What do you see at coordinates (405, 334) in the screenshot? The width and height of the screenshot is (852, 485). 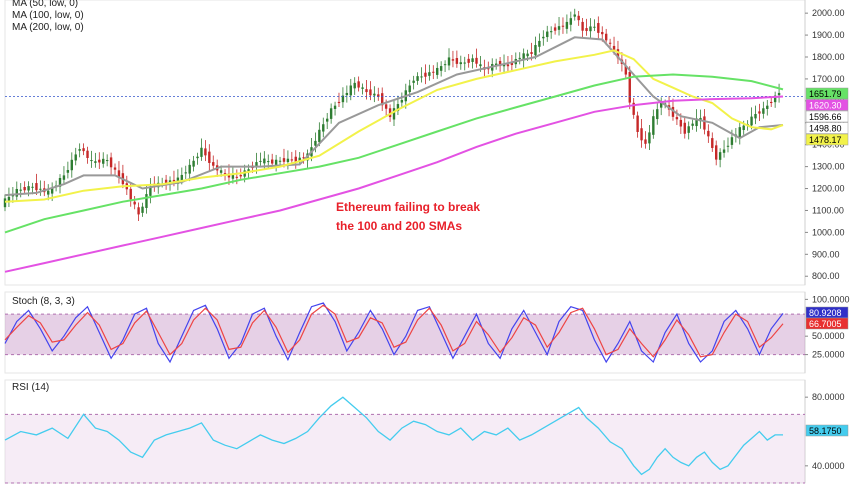 I see `indicator-band` at bounding box center [405, 334].